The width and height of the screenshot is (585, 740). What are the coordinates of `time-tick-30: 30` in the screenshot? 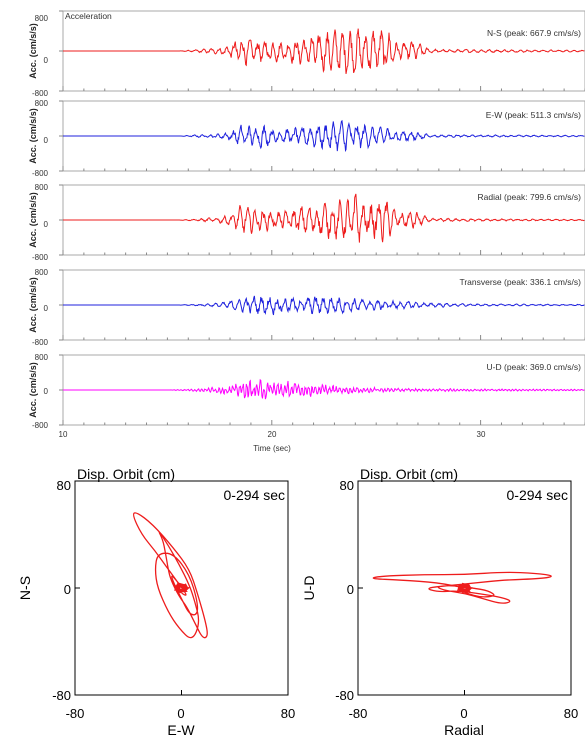 It's located at (481, 434).